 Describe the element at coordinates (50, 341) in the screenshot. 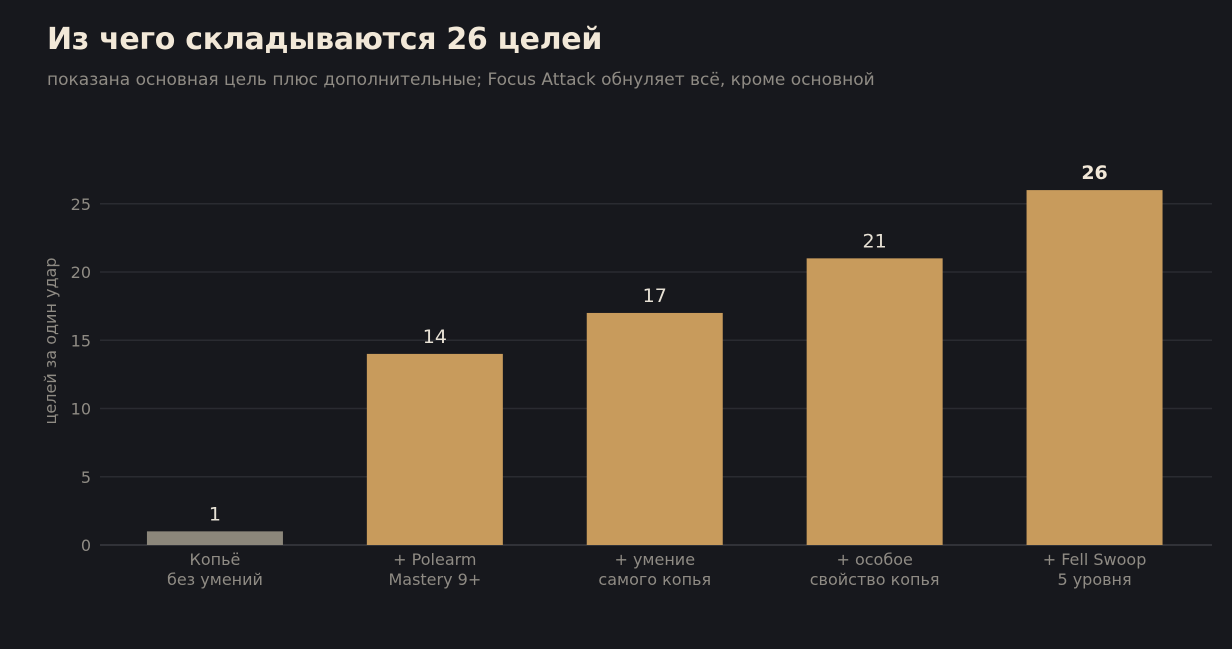

I see `y-axis-label: целей за один удар` at that location.